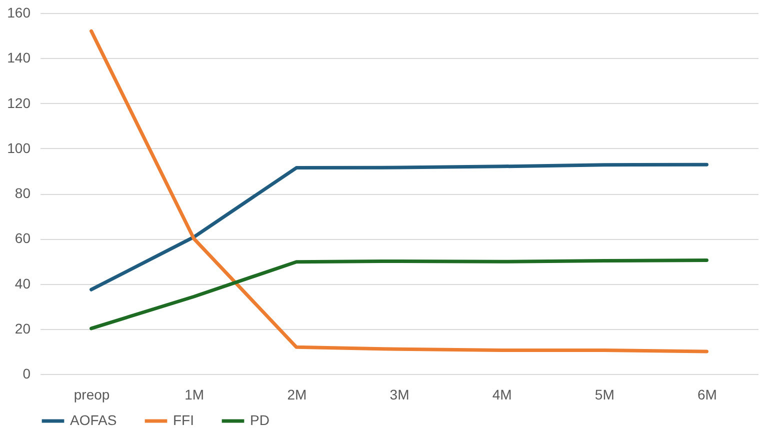 This screenshot has width=780, height=434. Describe the element at coordinates (183, 420) in the screenshot. I see `legend-label: FFI` at that location.